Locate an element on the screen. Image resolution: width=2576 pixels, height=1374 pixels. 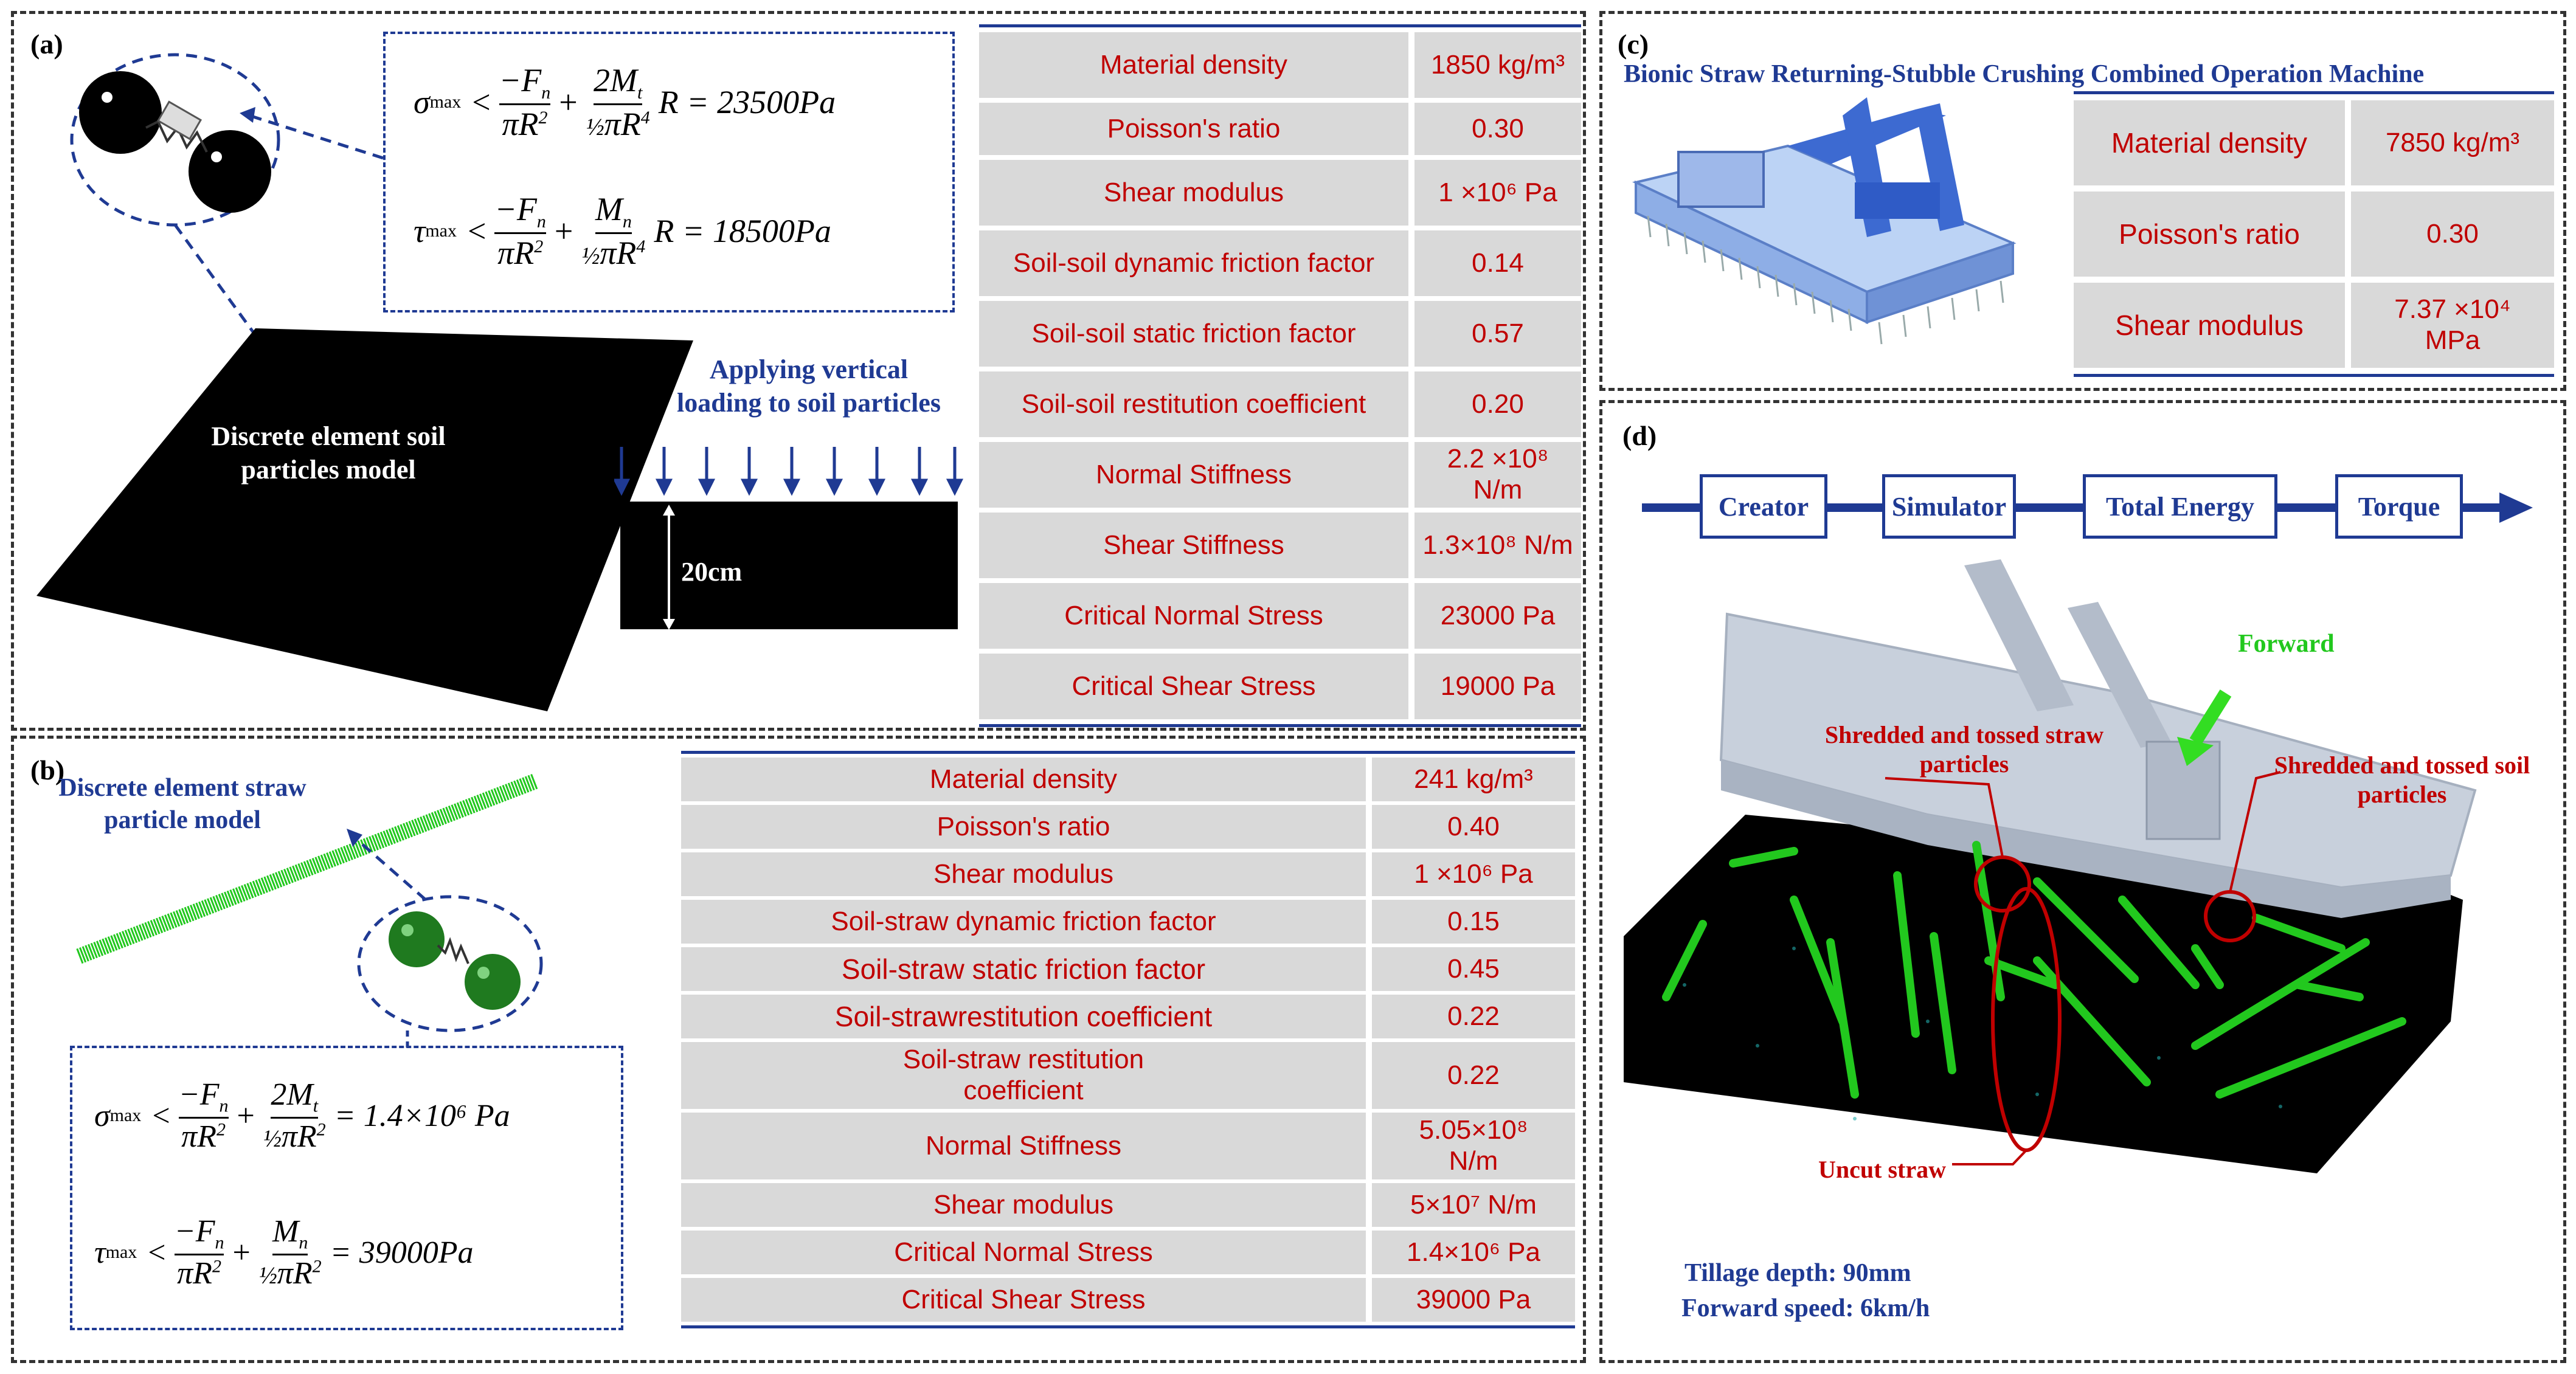
table-row: Soil-strawrestitution coefficient 0.22 is located at coordinates (1128, 1016).